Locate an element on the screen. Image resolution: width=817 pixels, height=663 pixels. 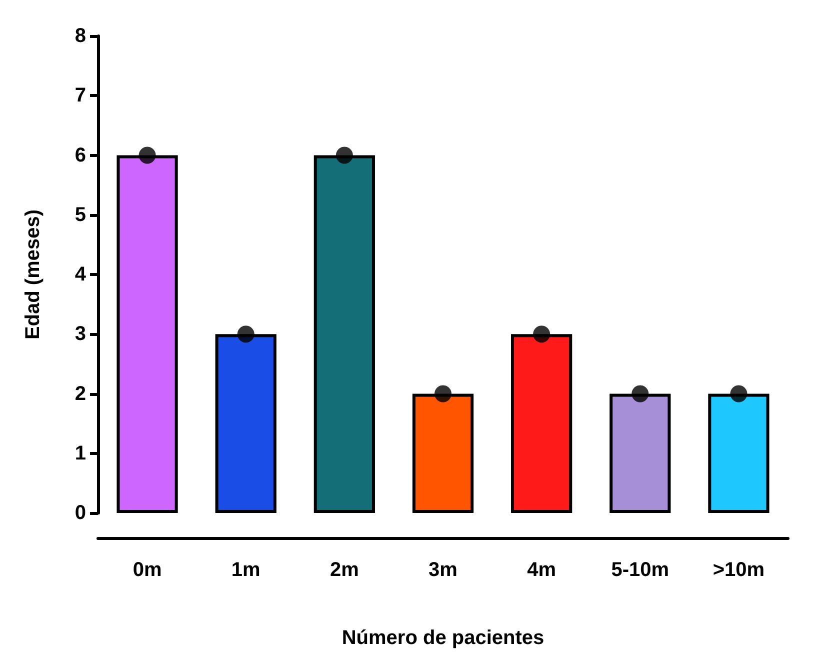
y-tick-label: 6 is located at coordinates (80, 155).